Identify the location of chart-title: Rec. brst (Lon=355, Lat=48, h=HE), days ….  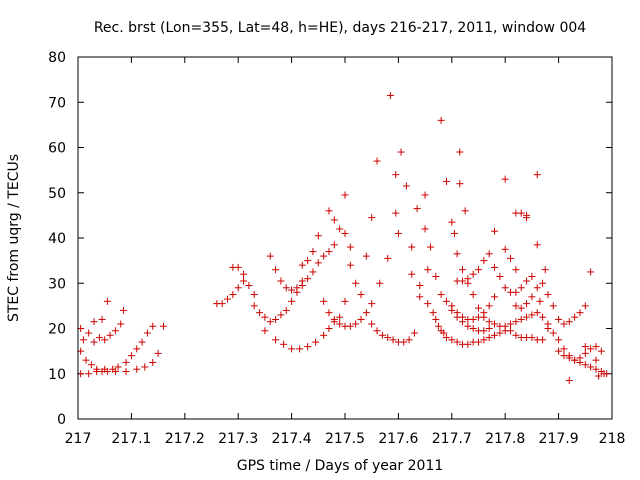
(340, 28).